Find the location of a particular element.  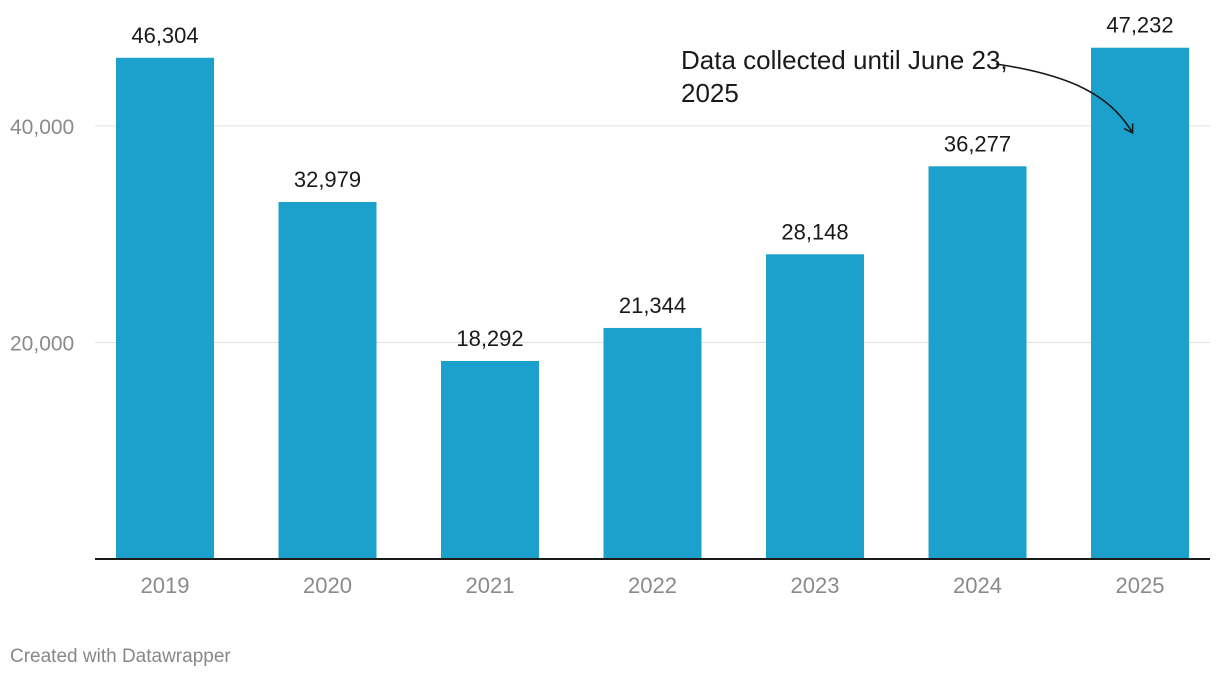

data-label: 28,148 is located at coordinates (814, 231).